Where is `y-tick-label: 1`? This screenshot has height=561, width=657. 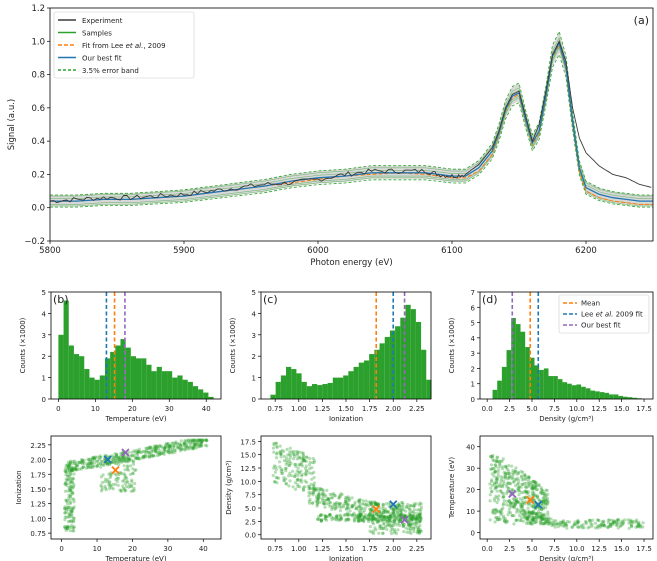 y-tick-label: 1 is located at coordinates (473, 385).